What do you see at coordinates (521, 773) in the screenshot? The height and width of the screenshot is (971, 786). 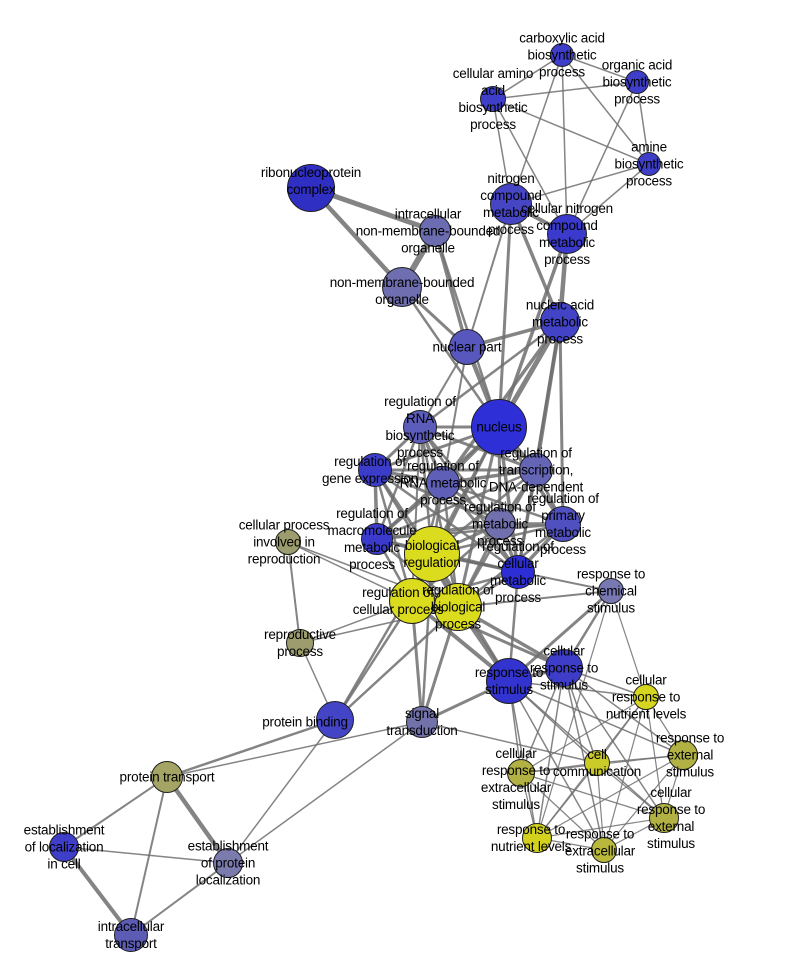 I see `node-cres` at bounding box center [521, 773].